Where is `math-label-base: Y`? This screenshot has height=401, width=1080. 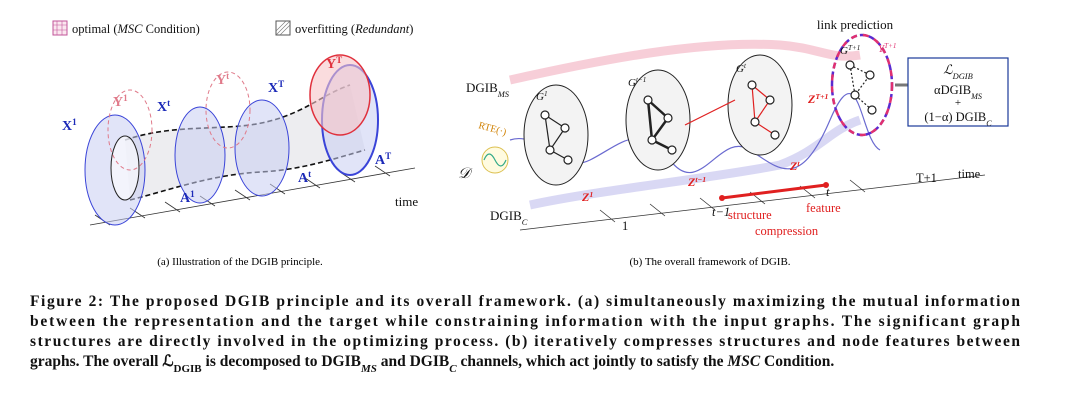
math-label-base: Y is located at coordinates (221, 80).